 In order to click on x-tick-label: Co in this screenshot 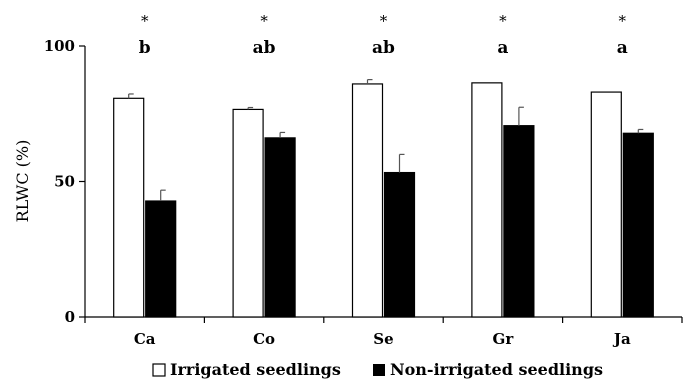, I will do `click(264, 339)`.